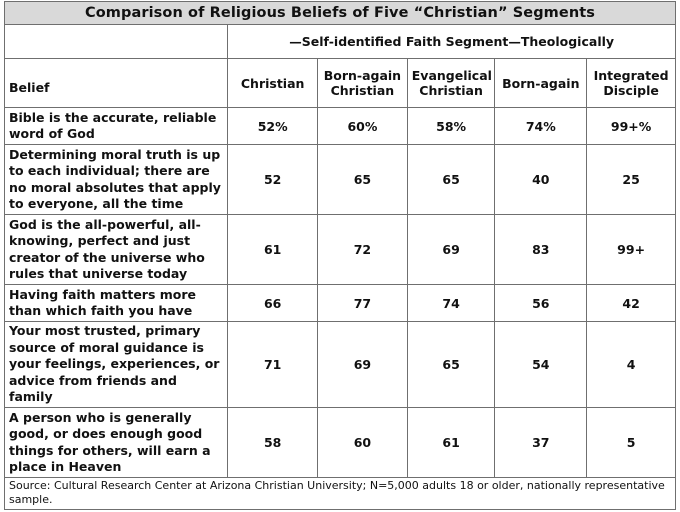 The height and width of the screenshot is (512, 680). What do you see at coordinates (631, 249) in the screenshot?
I see `value-integrated-disciple: 99+` at bounding box center [631, 249].